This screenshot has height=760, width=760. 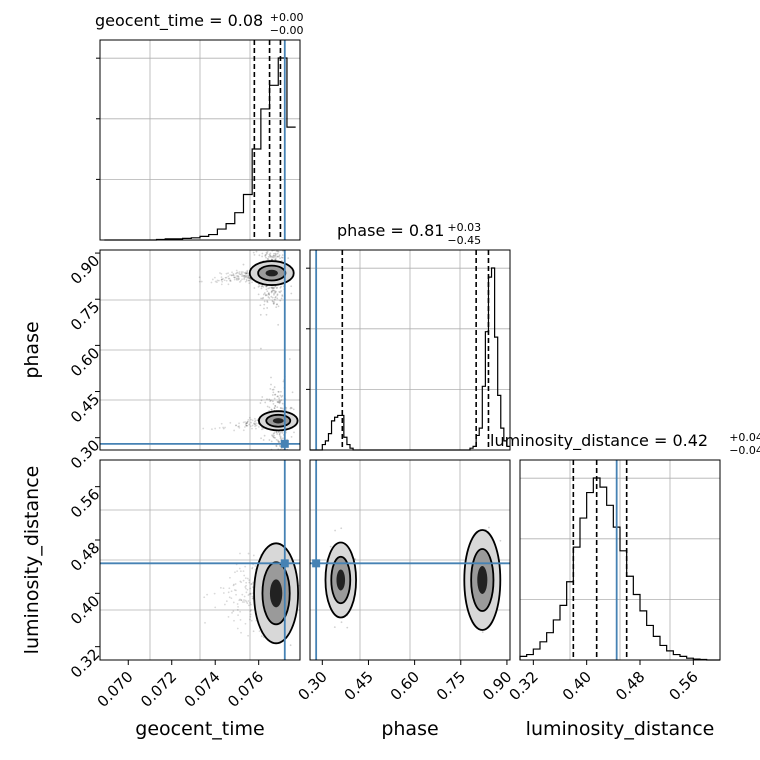 I want to click on title-plus-error: +0.03, so click(x=464, y=227).